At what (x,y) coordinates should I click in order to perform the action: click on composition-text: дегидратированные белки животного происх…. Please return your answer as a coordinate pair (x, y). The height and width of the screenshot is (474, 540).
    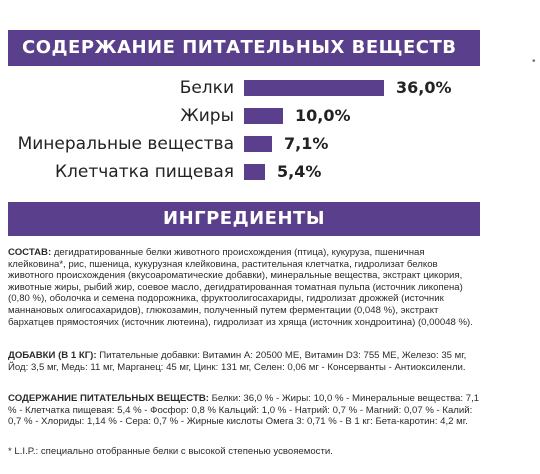
    Looking at the image, I should click on (240, 287).